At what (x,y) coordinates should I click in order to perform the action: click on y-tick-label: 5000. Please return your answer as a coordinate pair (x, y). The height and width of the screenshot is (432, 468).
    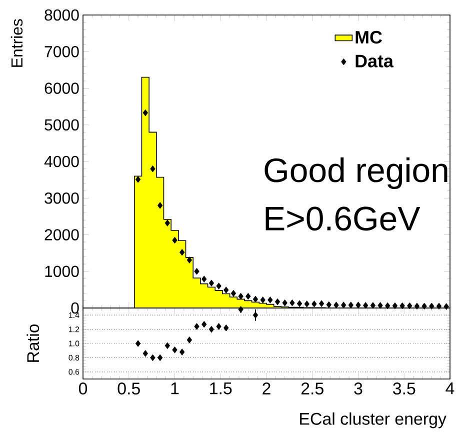
    Looking at the image, I should click on (61, 125).